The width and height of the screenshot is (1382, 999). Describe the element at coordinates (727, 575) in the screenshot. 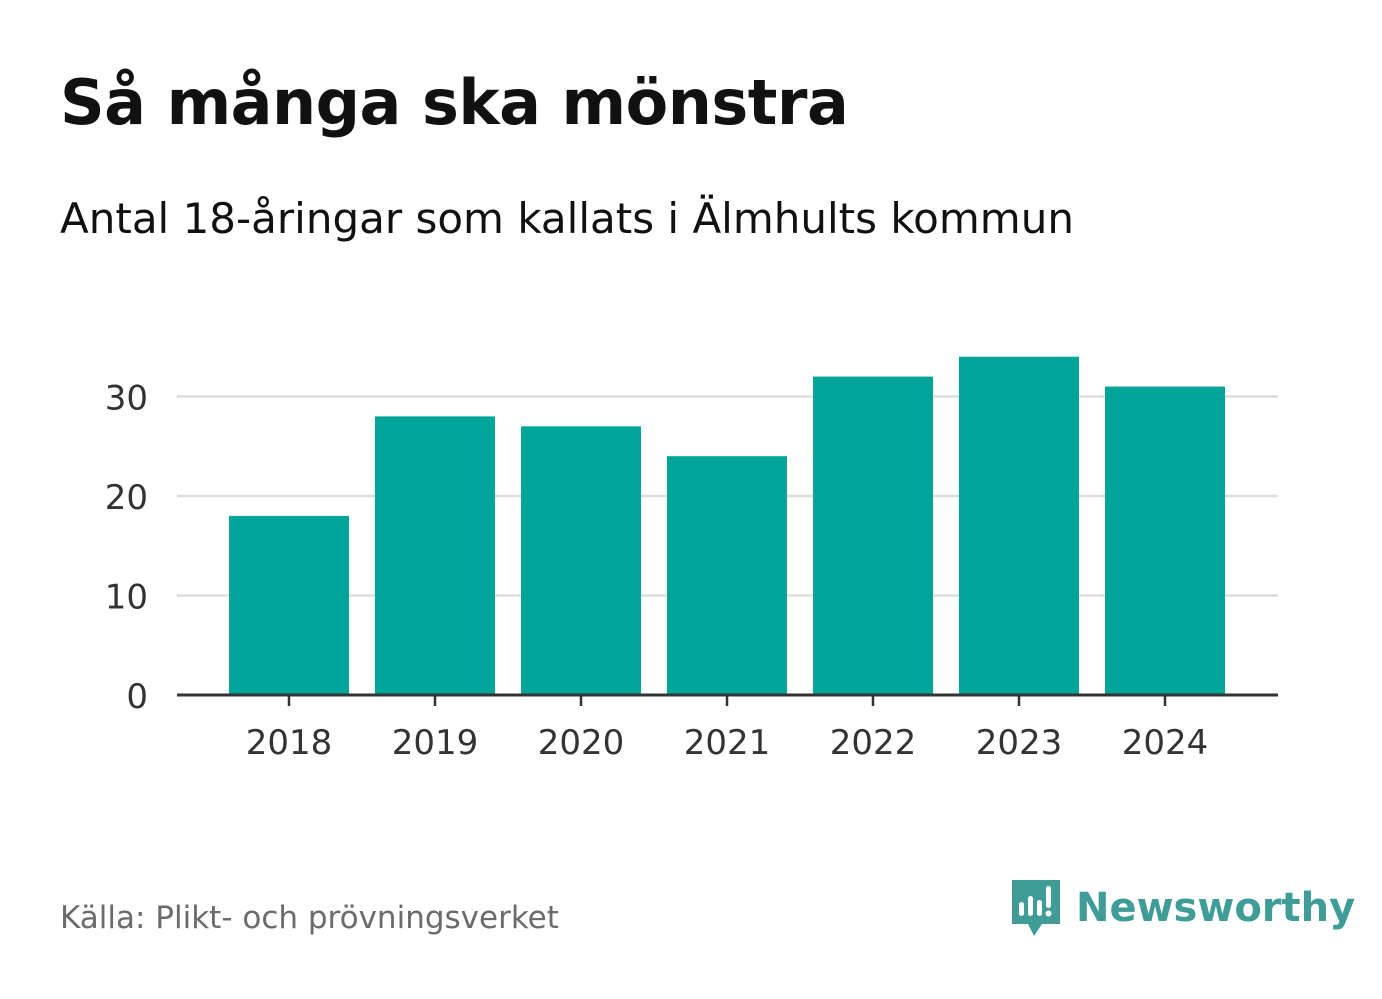

I see `bar-2021` at that location.